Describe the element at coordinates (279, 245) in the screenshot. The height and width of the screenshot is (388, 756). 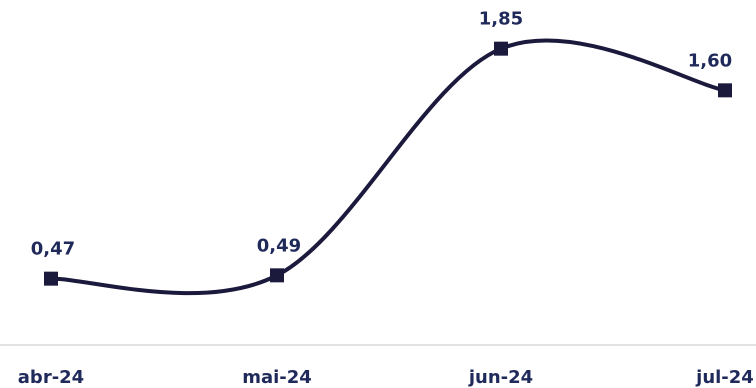
I see `data-label: 0,49` at that location.